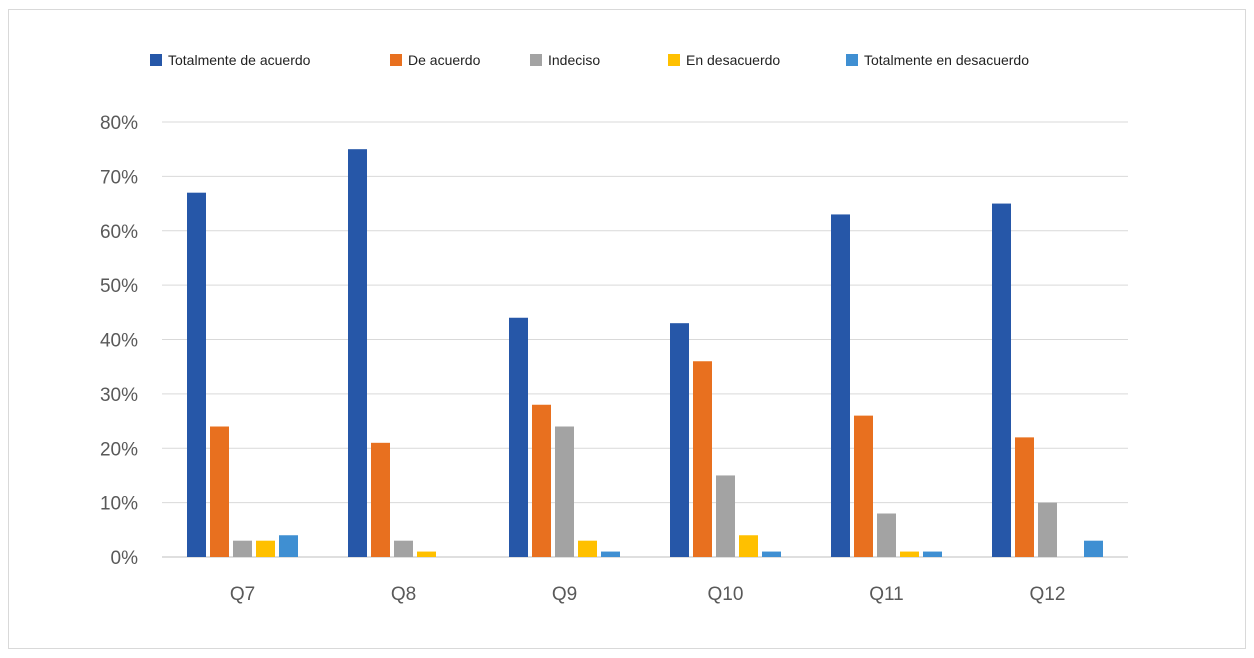  I want to click on legend-item-indeciso: Indeciso, so click(565, 60).